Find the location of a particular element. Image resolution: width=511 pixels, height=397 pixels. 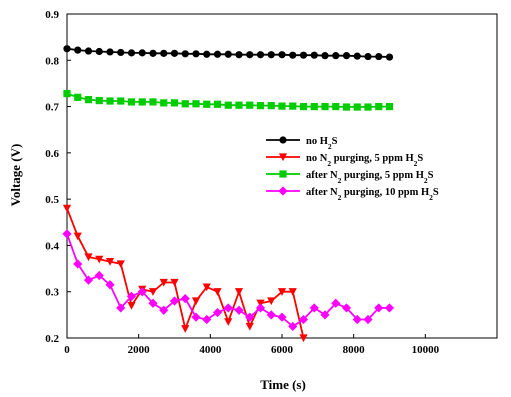

x-tick-label: 0 is located at coordinates (67, 350).